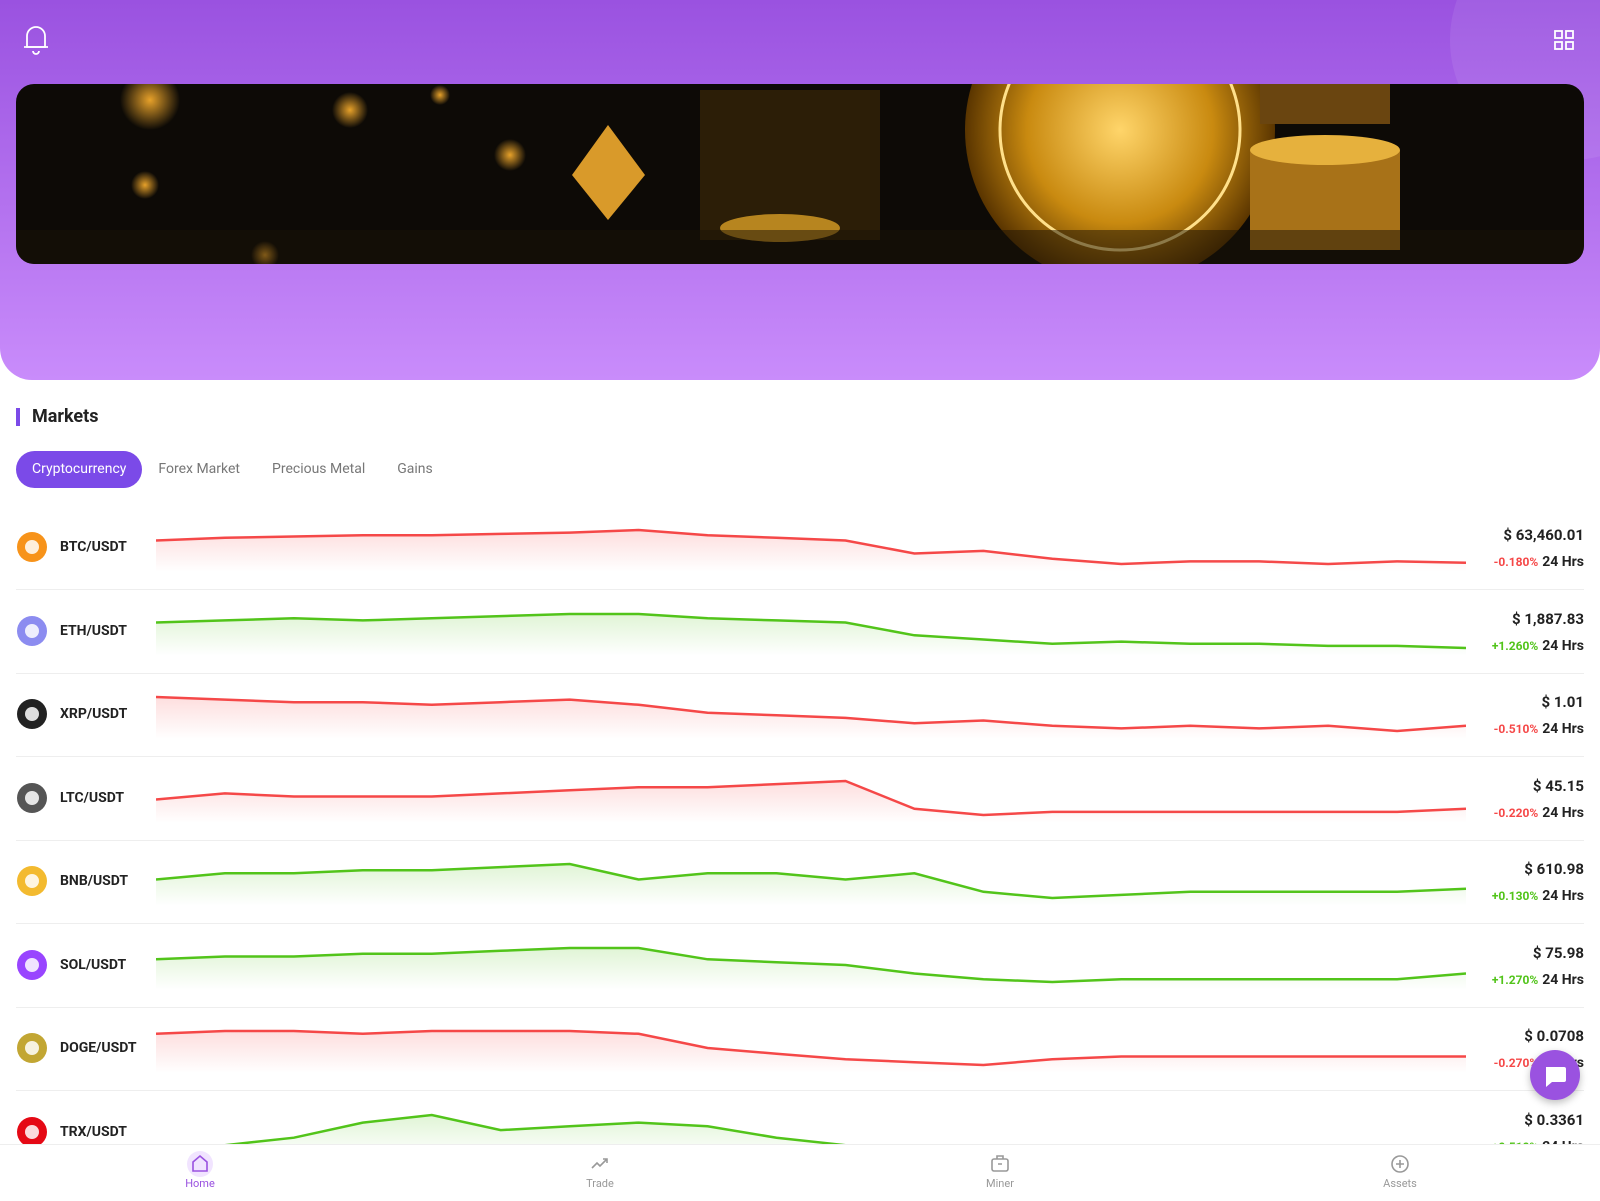 The image size is (1600, 1201). Describe the element at coordinates (1558, 952) in the screenshot. I see `price: $ 75.98` at that location.